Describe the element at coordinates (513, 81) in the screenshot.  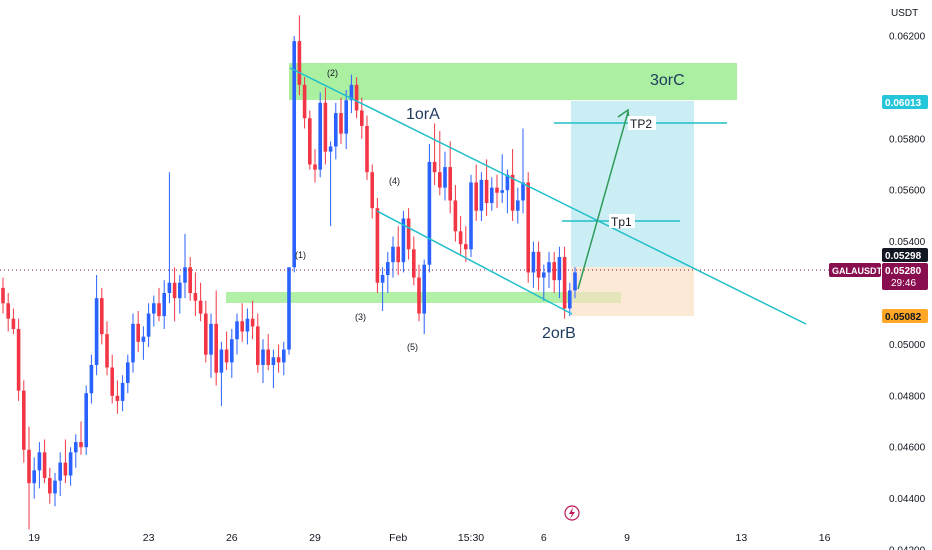
I see `resistance-zone` at that location.